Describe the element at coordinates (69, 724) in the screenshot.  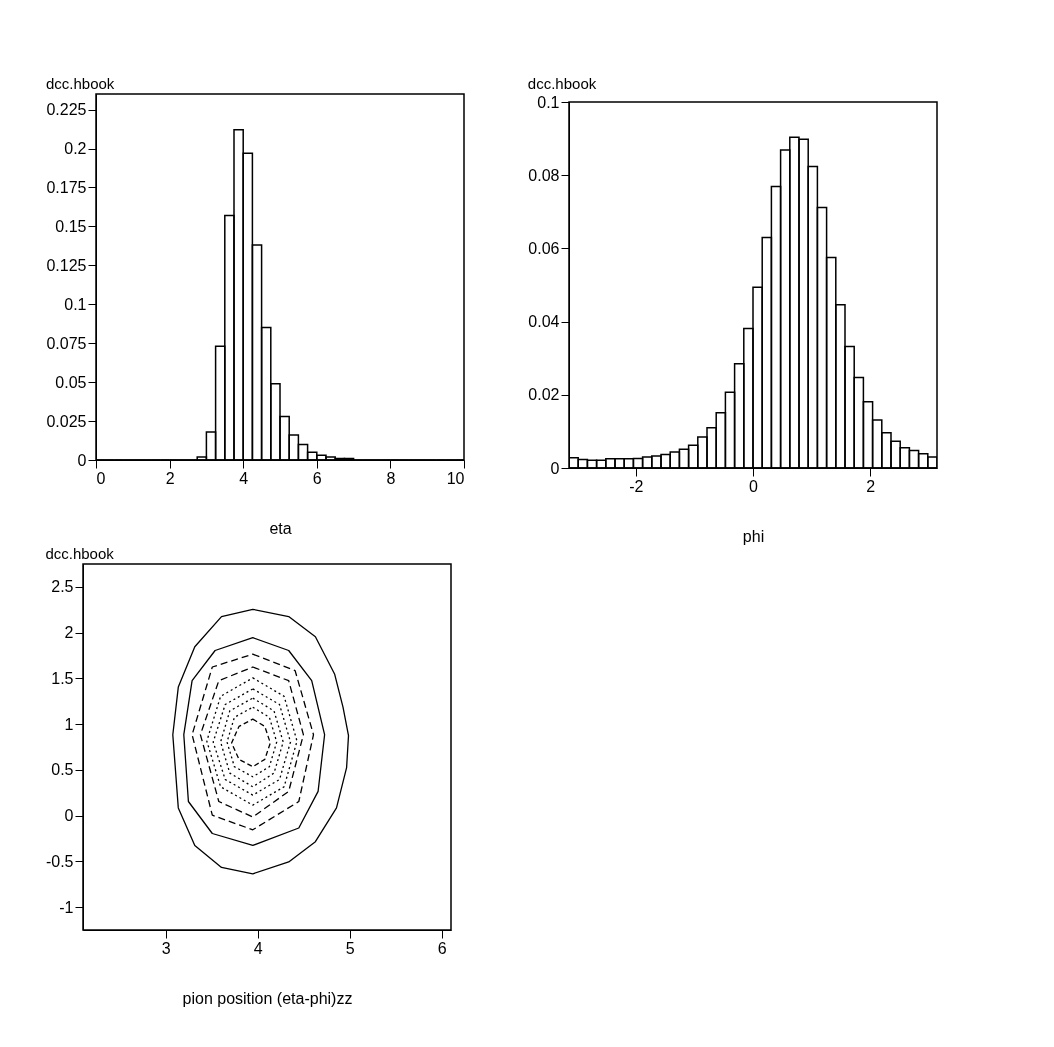
I see `y-tick-label: 1` at that location.